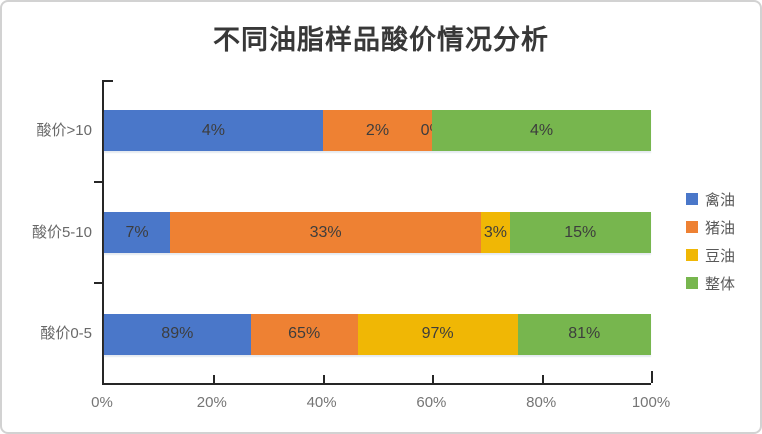 The width and height of the screenshot is (762, 434). Describe the element at coordinates (541, 402) in the screenshot. I see `x-axis-tick-label: 80%` at that location.